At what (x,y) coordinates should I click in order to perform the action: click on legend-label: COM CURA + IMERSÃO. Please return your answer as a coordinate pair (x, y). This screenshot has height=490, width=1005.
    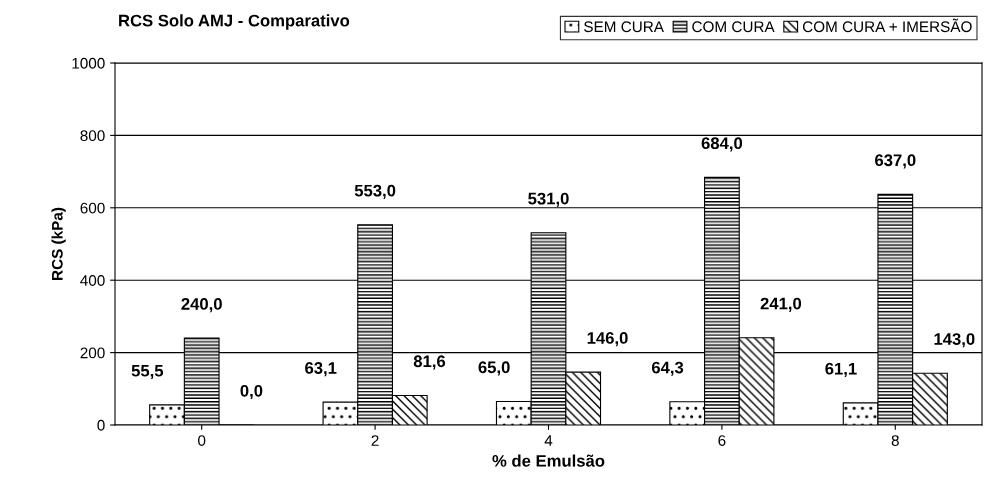
    Looking at the image, I should click on (887, 25).